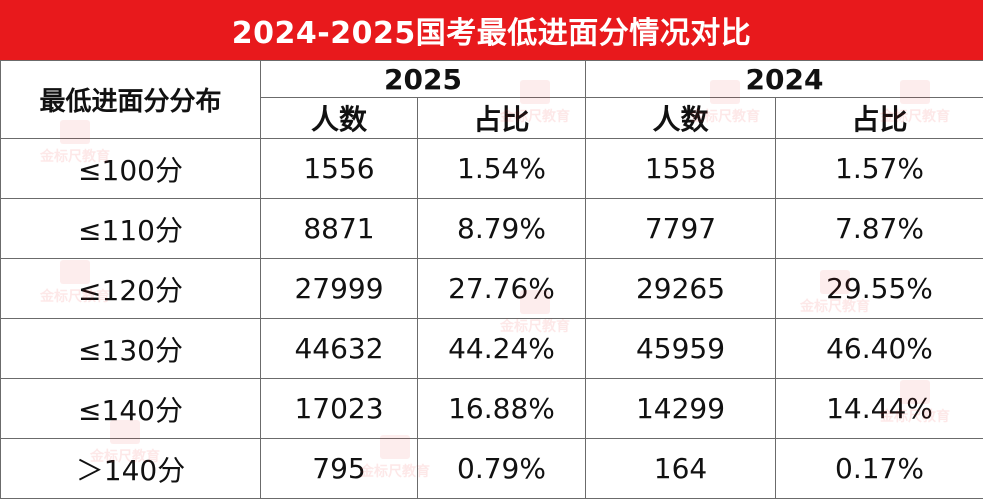 The image size is (983, 499). Describe the element at coordinates (339, 118) in the screenshot. I see `subheader-count-2025: 人数` at that location.